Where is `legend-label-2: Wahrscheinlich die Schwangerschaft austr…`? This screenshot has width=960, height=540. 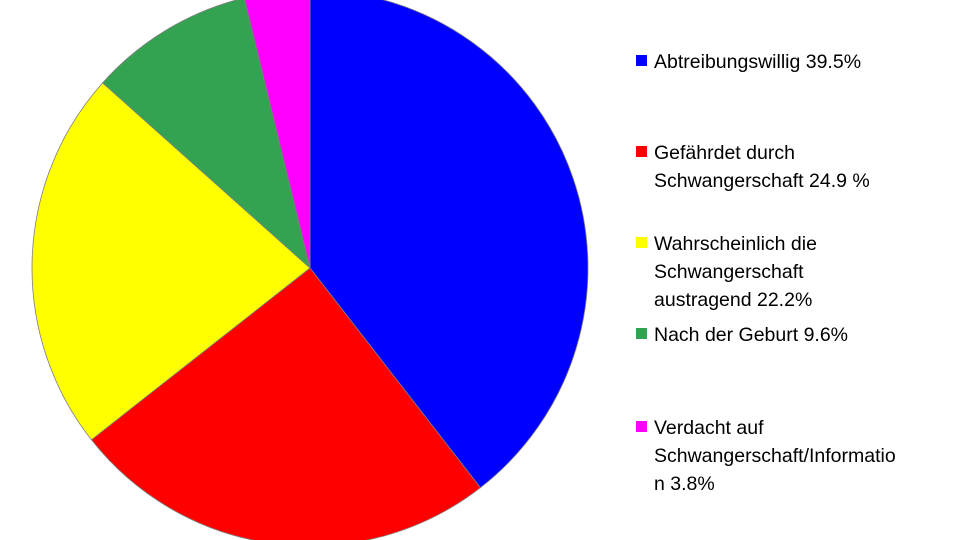 legend-label-2: Wahrscheinlich die Schwangerschaft austr… is located at coordinates (735, 272).